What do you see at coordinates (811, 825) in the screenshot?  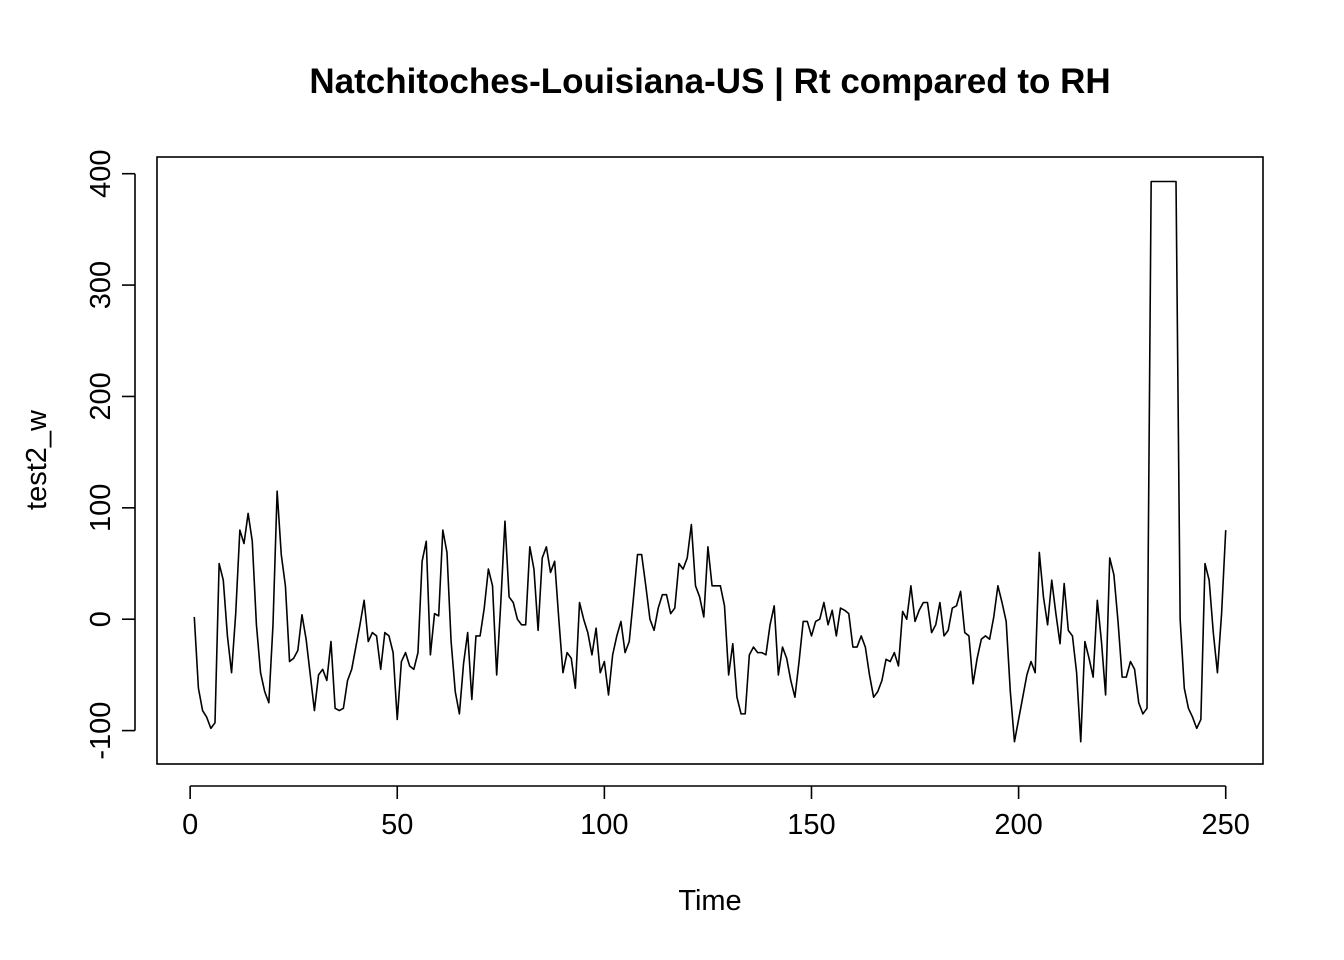 I see `x-tick-label: 150` at bounding box center [811, 825].